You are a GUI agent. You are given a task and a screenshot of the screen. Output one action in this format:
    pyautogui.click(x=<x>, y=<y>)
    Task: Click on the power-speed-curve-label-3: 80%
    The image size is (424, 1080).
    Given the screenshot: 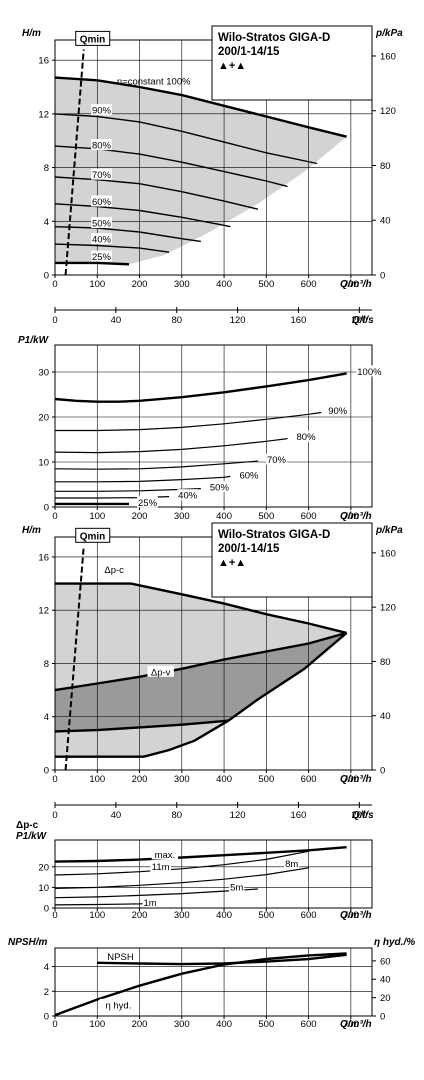 What is the action you would take?
    pyautogui.click(x=307, y=437)
    